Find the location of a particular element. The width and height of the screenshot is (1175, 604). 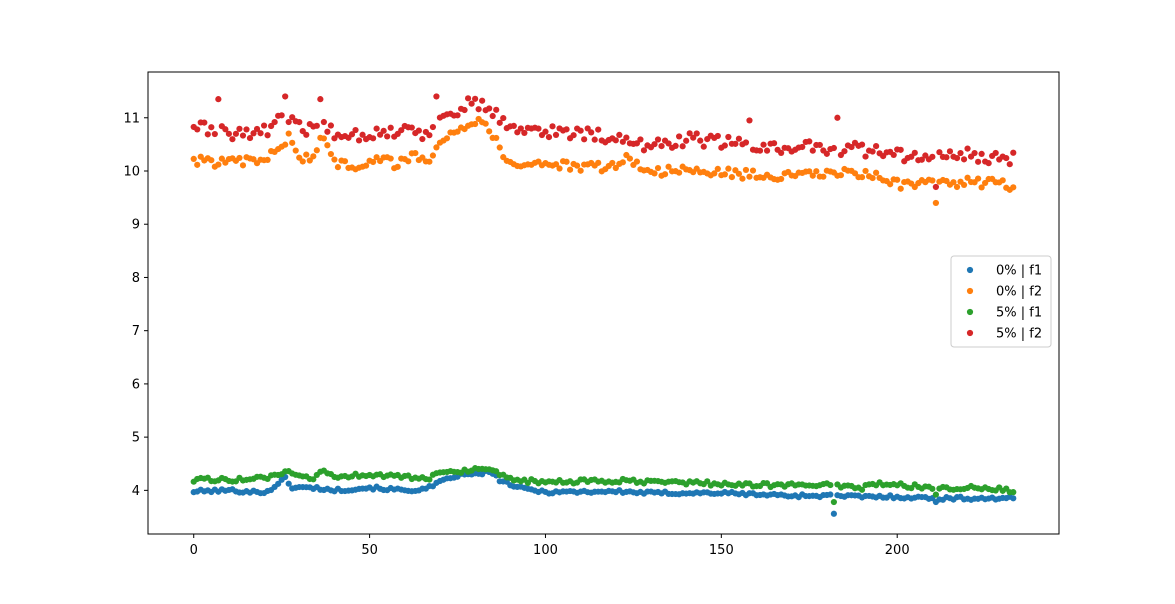

x-tick-label: 100 is located at coordinates (545, 550).